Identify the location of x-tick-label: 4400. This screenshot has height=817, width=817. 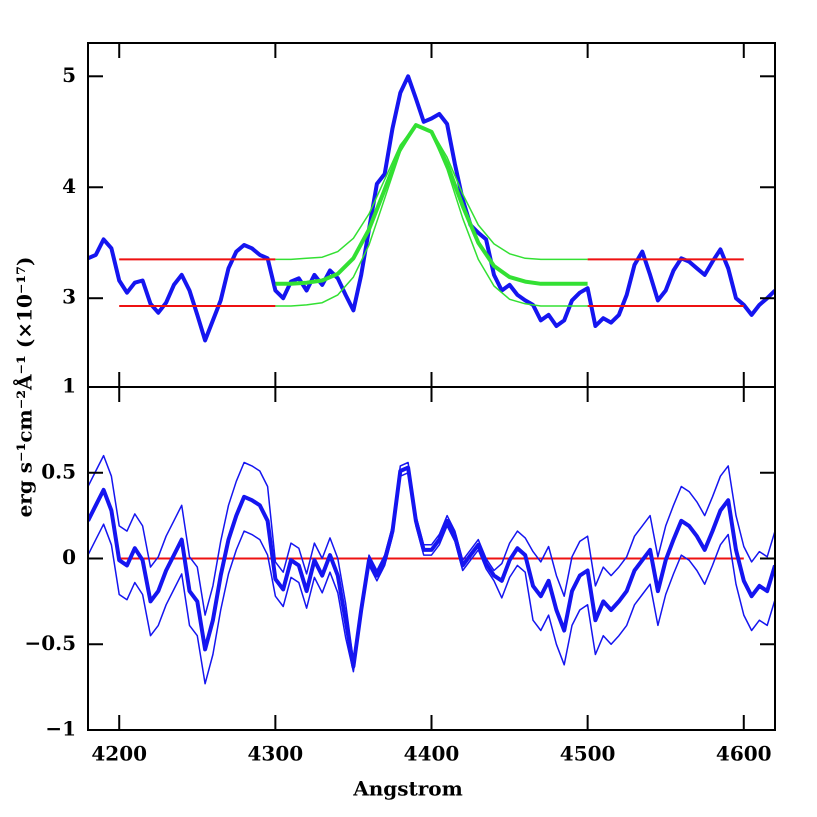
(432, 754).